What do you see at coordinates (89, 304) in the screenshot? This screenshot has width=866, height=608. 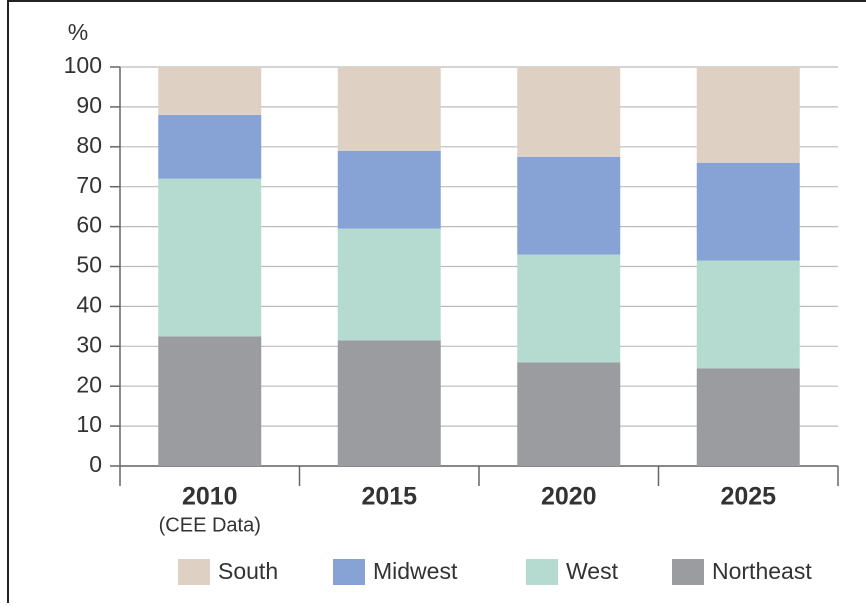 I see `y-tick-label: 40` at bounding box center [89, 304].